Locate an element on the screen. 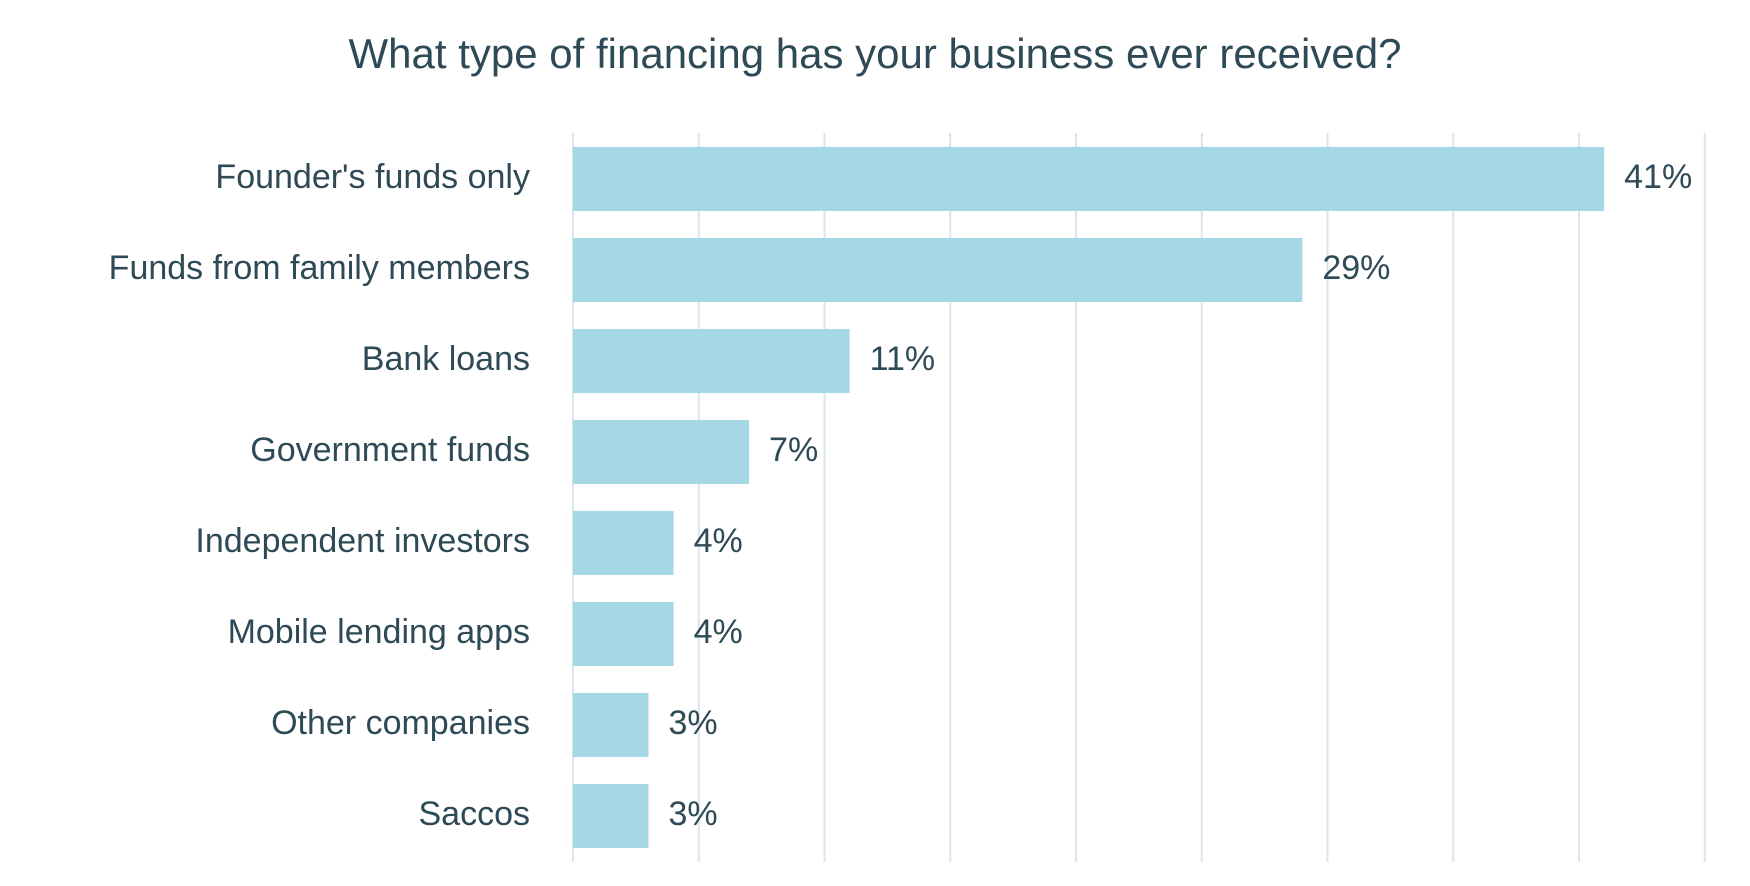 Image resolution: width=1750 pixels, height=886 pixels. data-label: 7% is located at coordinates (793, 450).